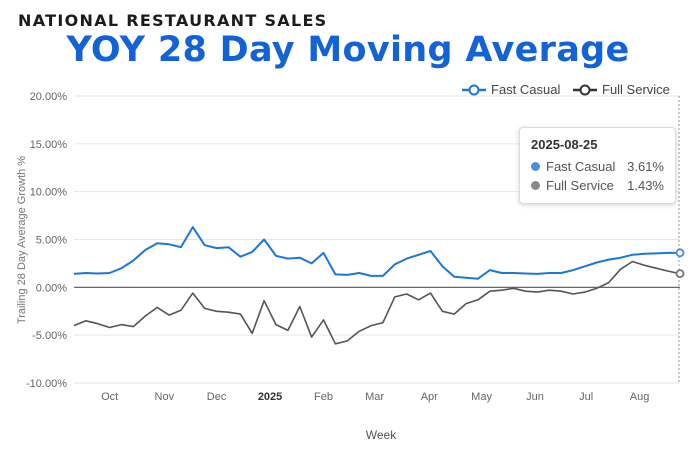 The height and width of the screenshot is (449, 696). Describe the element at coordinates (49, 97) in the screenshot. I see `y-tick-label: 20.00%` at that location.